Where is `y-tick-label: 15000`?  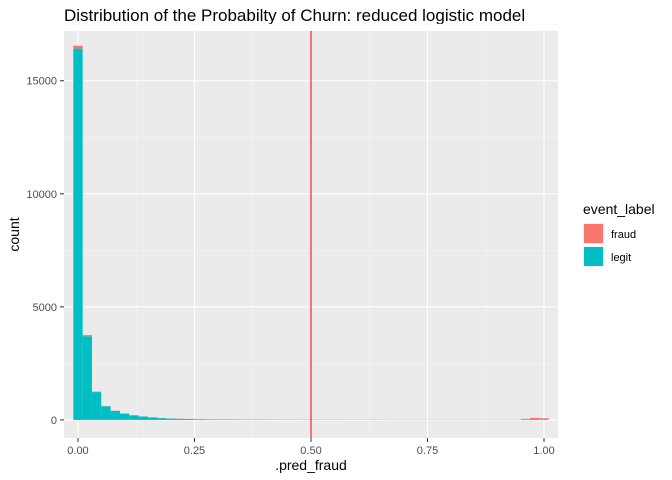
y-tick-label: 15000 is located at coordinates (41, 82).